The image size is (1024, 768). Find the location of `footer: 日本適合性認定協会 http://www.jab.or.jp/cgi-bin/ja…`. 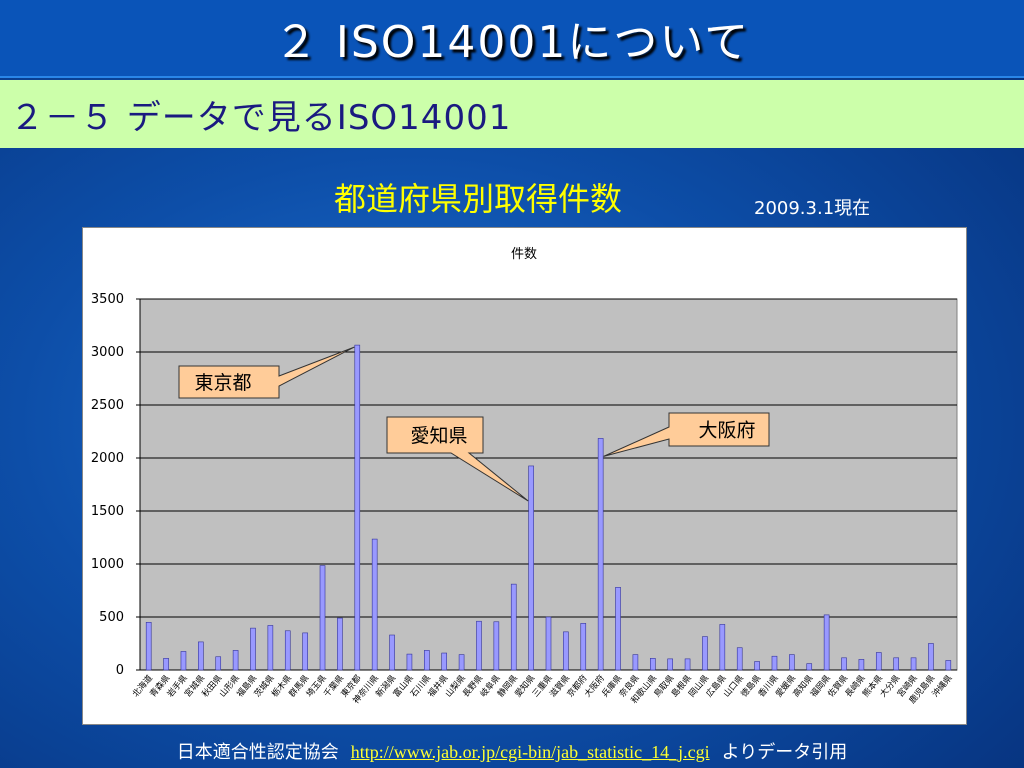

footer: 日本適合性認定協会 http://www.jab.or.jp/cgi-bin/ja… is located at coordinates (512, 751).